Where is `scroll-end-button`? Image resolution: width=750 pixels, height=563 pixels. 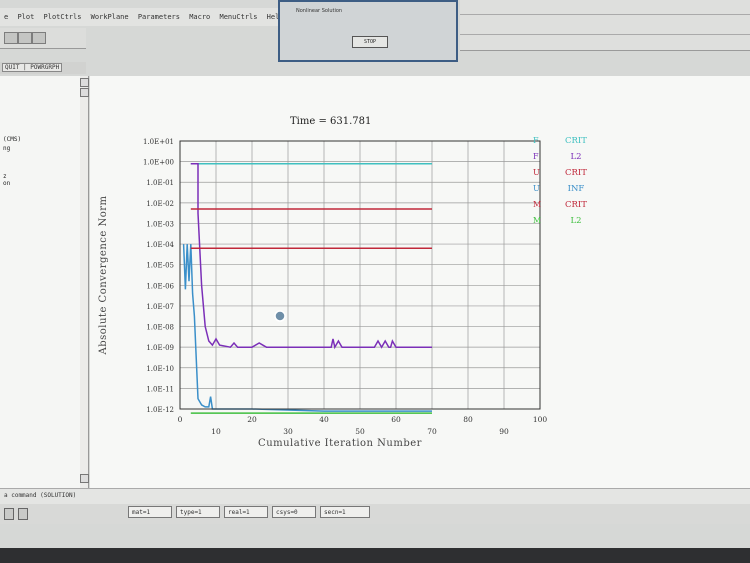 scroll-end-button is located at coordinates (84, 478).